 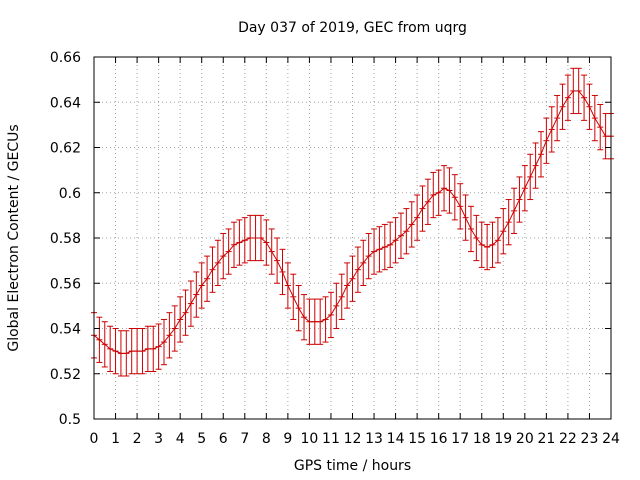 What do you see at coordinates (374, 439) in the screenshot?
I see `x-tick-label: 13` at bounding box center [374, 439].